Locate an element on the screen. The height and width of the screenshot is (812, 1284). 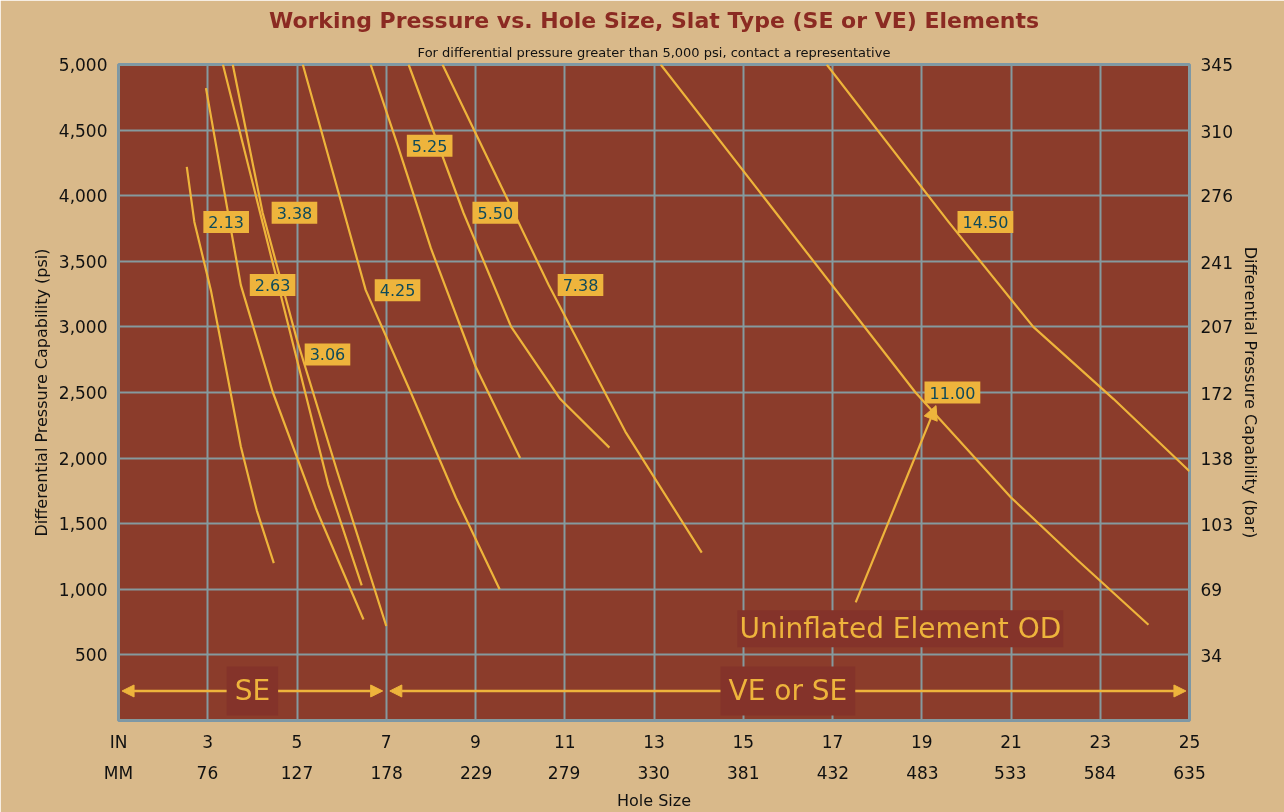
y-tick-label: 1,500 is located at coordinates (83, 524).